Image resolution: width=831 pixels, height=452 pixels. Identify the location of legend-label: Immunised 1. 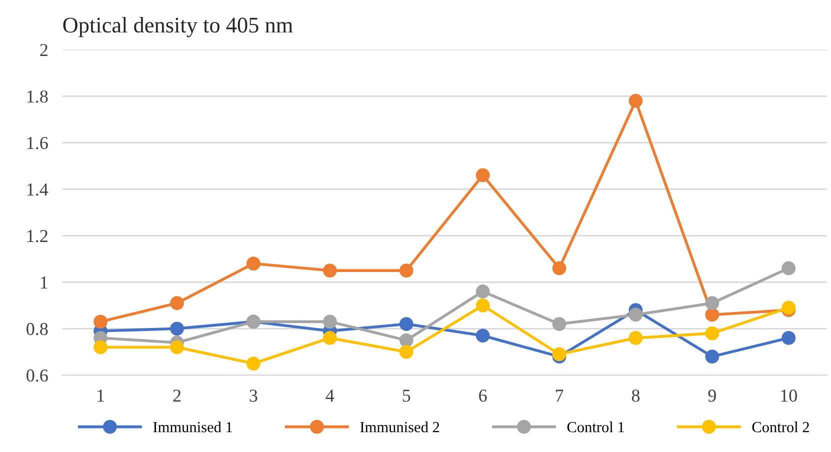
(192, 427).